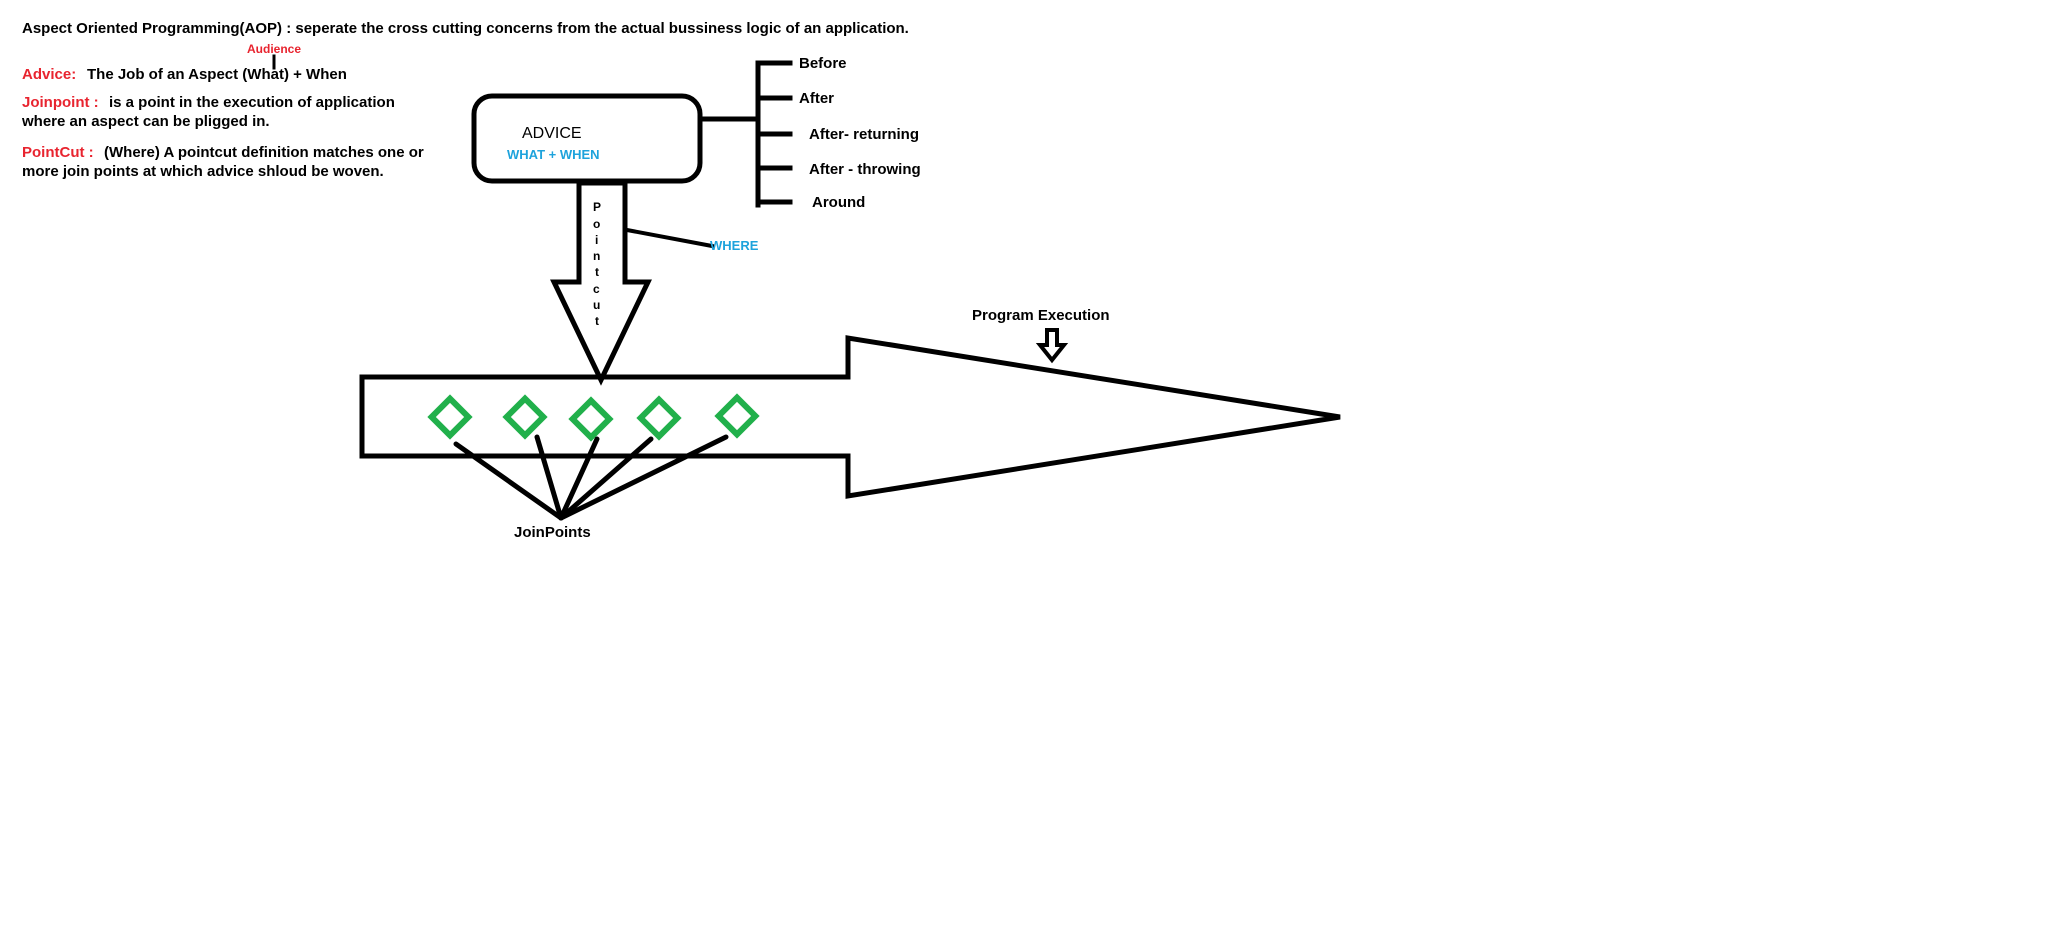  What do you see at coordinates (274, 49) in the screenshot?
I see `audience-annotation: Audience` at bounding box center [274, 49].